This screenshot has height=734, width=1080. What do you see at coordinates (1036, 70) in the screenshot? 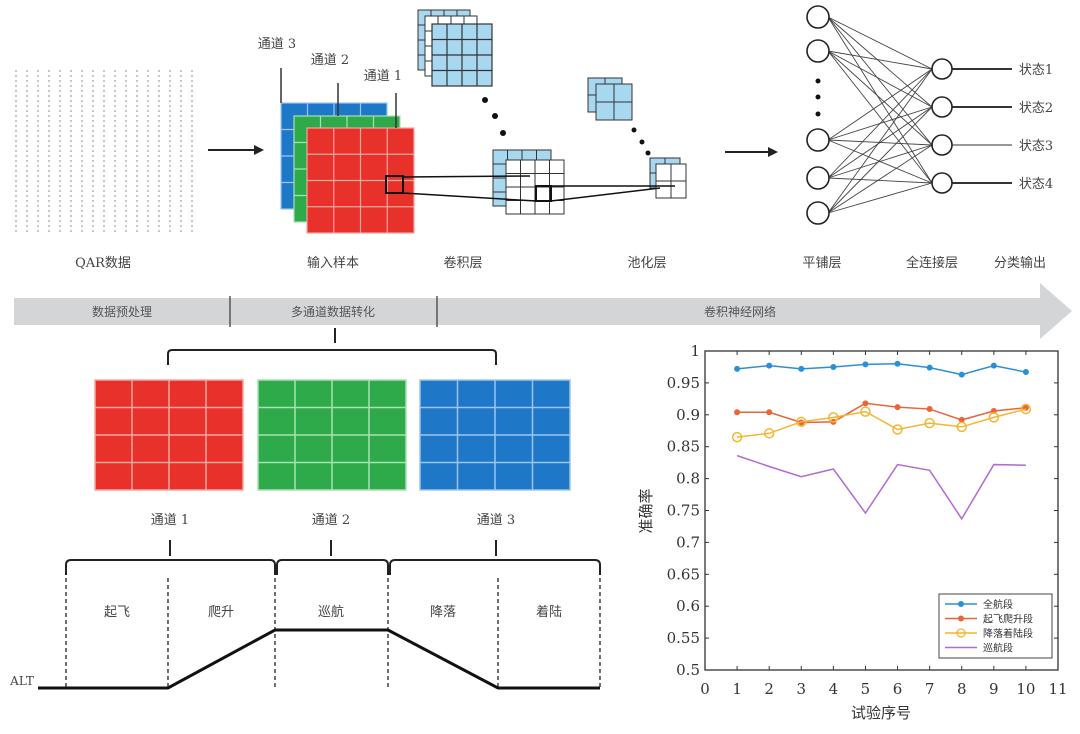
I see `state-1-label: 状态1` at bounding box center [1036, 70].